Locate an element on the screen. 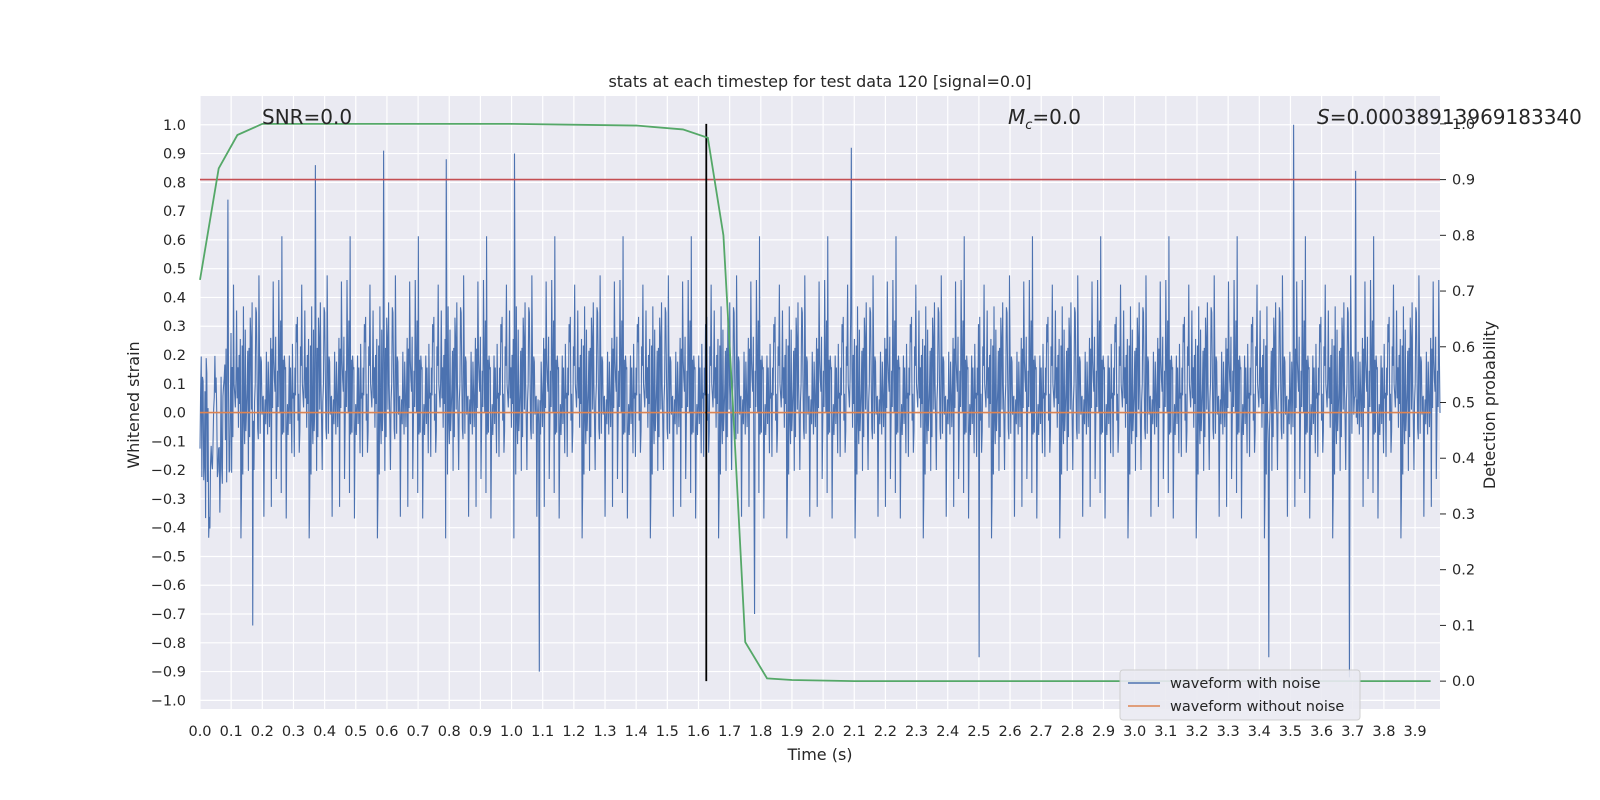 Image resolution: width=1600 pixels, height=800 pixels. x-tick-label: 1.6 is located at coordinates (698, 732).